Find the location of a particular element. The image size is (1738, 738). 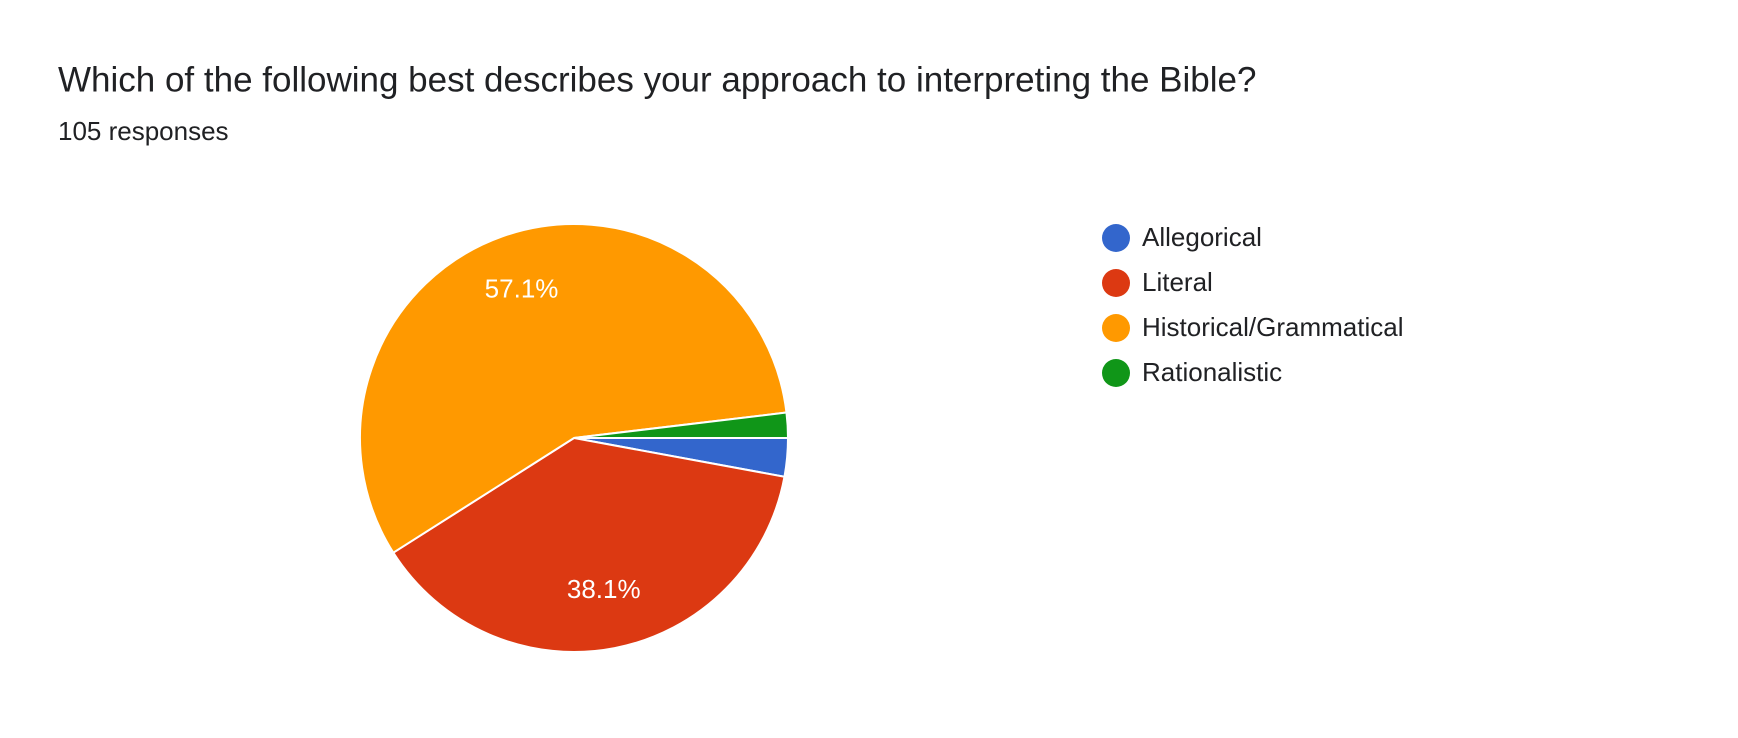

slice-label: 38.1% is located at coordinates (604, 589).